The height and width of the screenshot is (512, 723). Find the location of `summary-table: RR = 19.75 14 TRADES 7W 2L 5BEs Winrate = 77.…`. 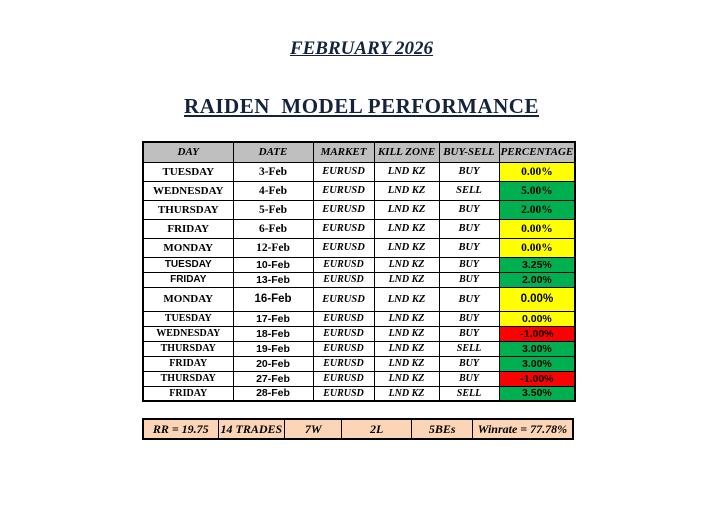

summary-table: RR = 19.75 14 TRADES 7W 2L 5BEs Winrate = 77.… is located at coordinates (358, 429).